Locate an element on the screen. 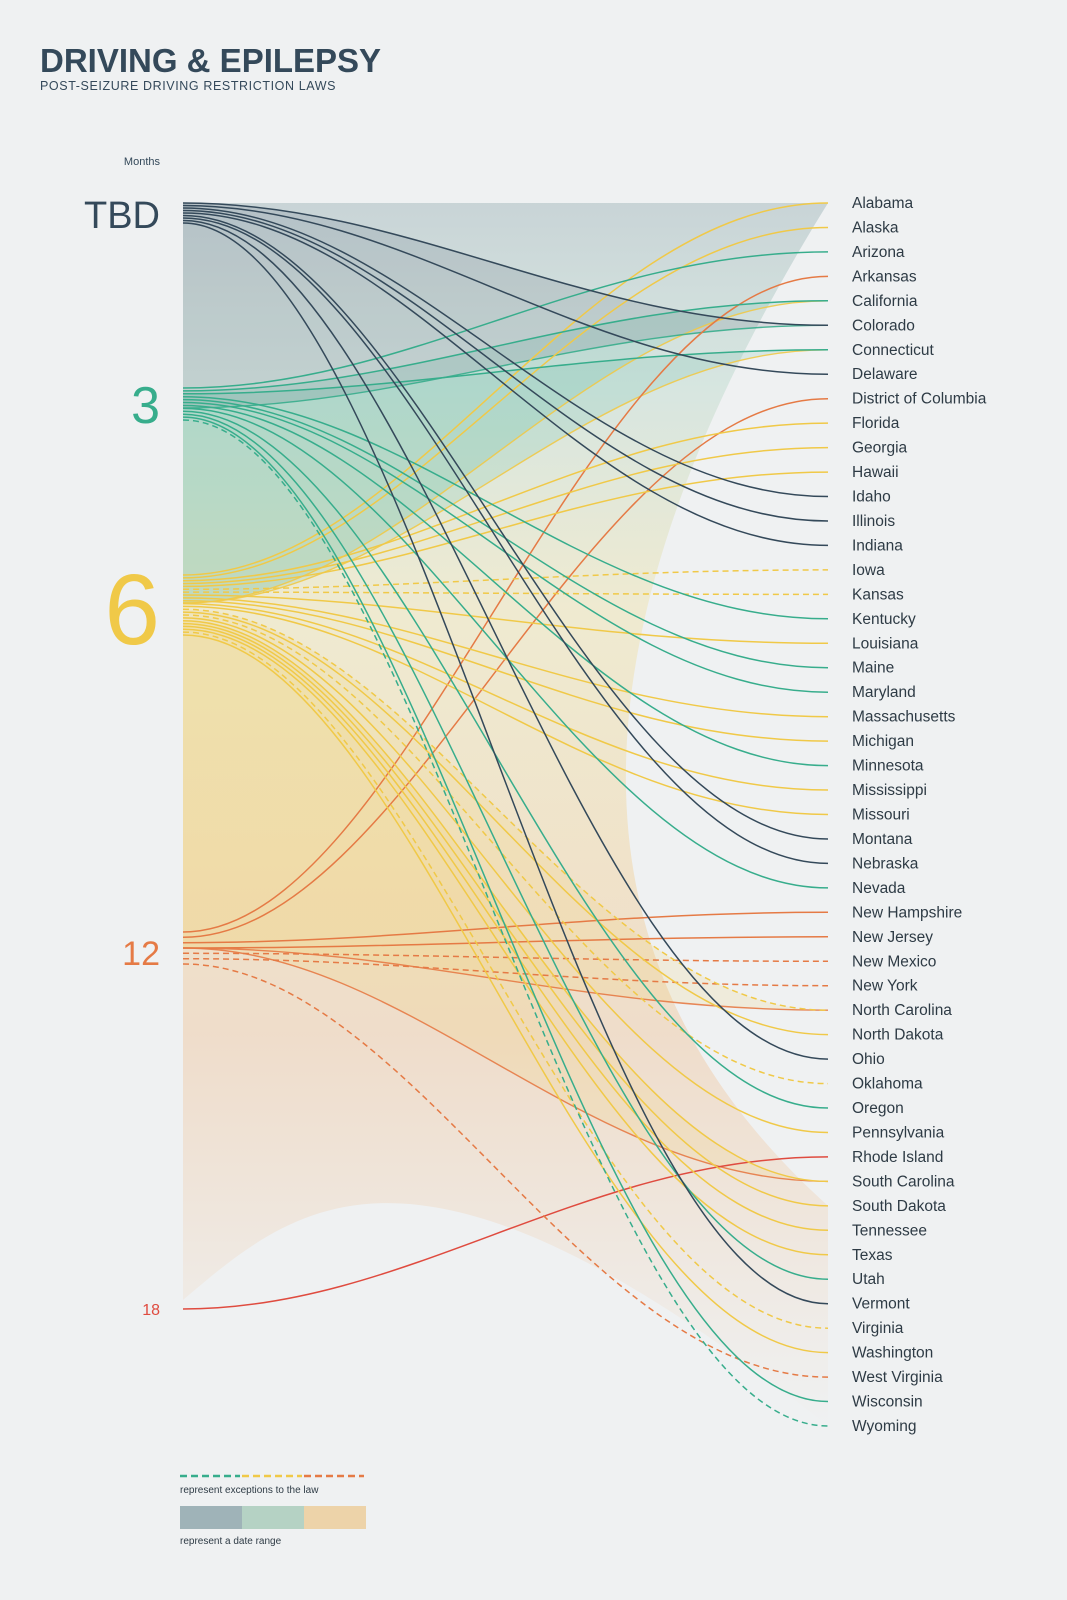 The image size is (1067, 1600). state-label-idaho: Idaho is located at coordinates (871, 497).